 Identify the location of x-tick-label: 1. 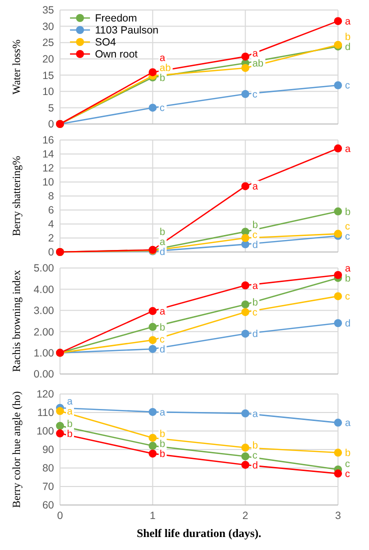
(153, 516).